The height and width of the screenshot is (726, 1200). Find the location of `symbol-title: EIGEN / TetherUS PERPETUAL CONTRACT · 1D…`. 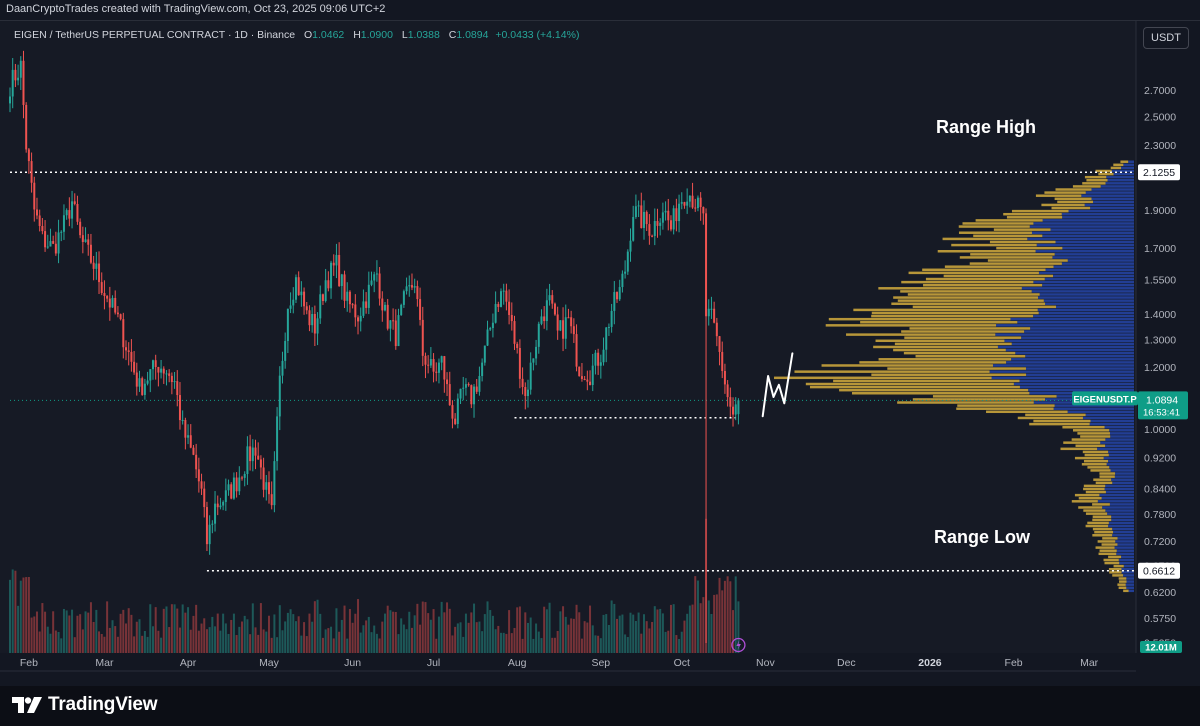

symbol-title: EIGEN / TetherUS PERPETUAL CONTRACT · 1D… is located at coordinates (155, 35).